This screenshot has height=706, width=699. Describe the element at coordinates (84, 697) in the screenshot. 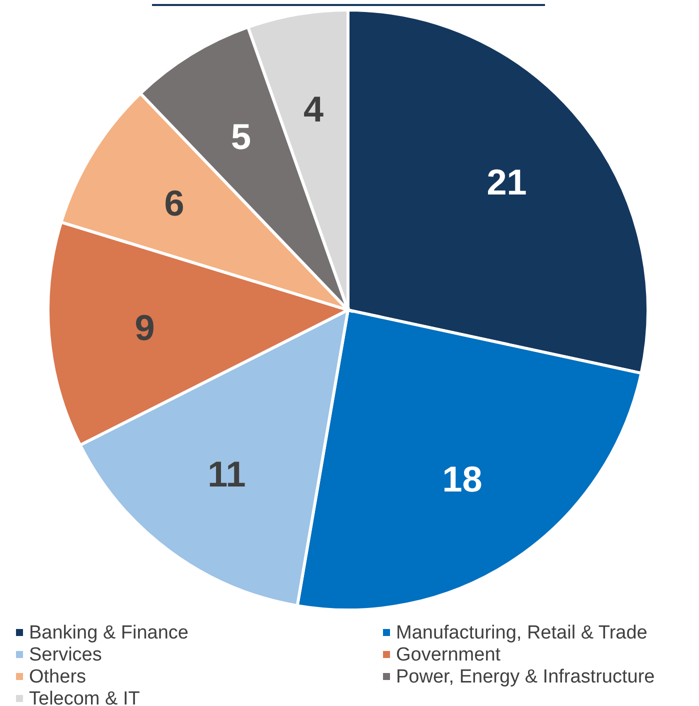

I see `legend-label: Telecom & IT` at that location.